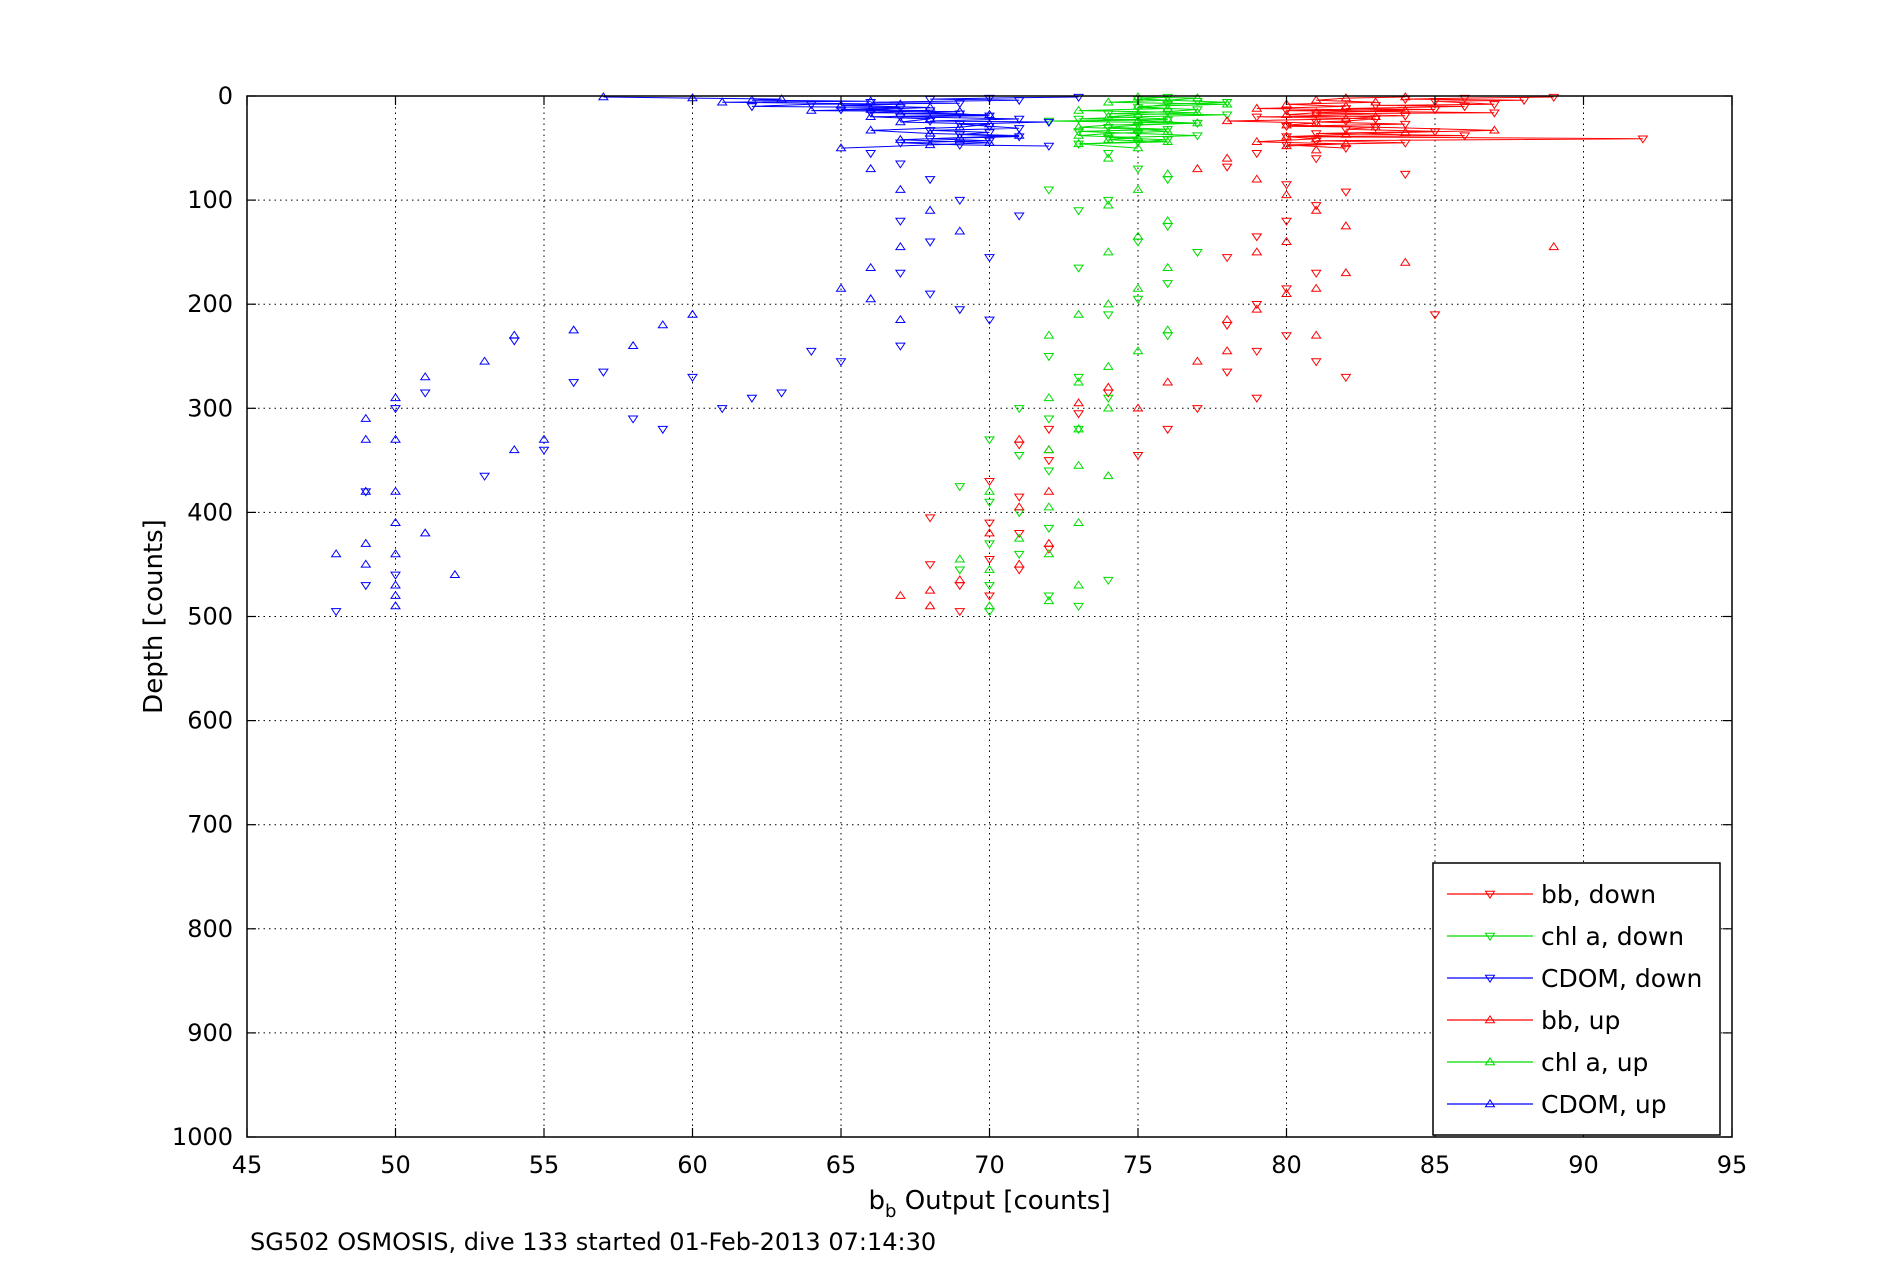  I want to click on legend-marker, so click(1490, 1103).